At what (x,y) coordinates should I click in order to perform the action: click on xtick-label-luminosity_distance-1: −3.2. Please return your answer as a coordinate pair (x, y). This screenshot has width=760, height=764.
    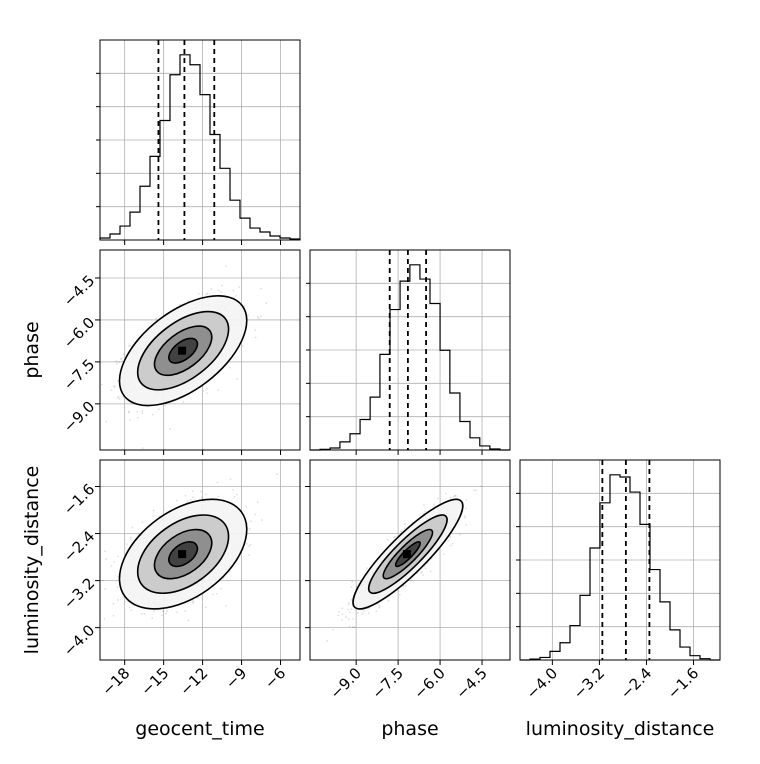
    Looking at the image, I should click on (589, 683).